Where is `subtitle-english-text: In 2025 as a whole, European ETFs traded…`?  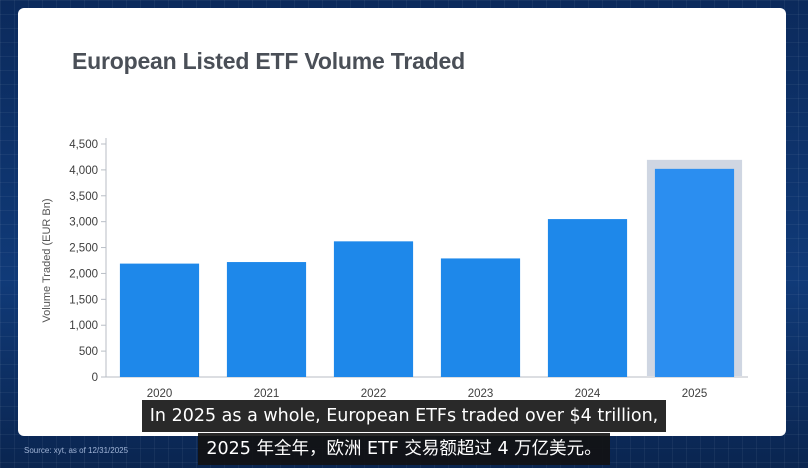
subtitle-english-text: In 2025 as a whole, European ETFs traded… is located at coordinates (404, 416).